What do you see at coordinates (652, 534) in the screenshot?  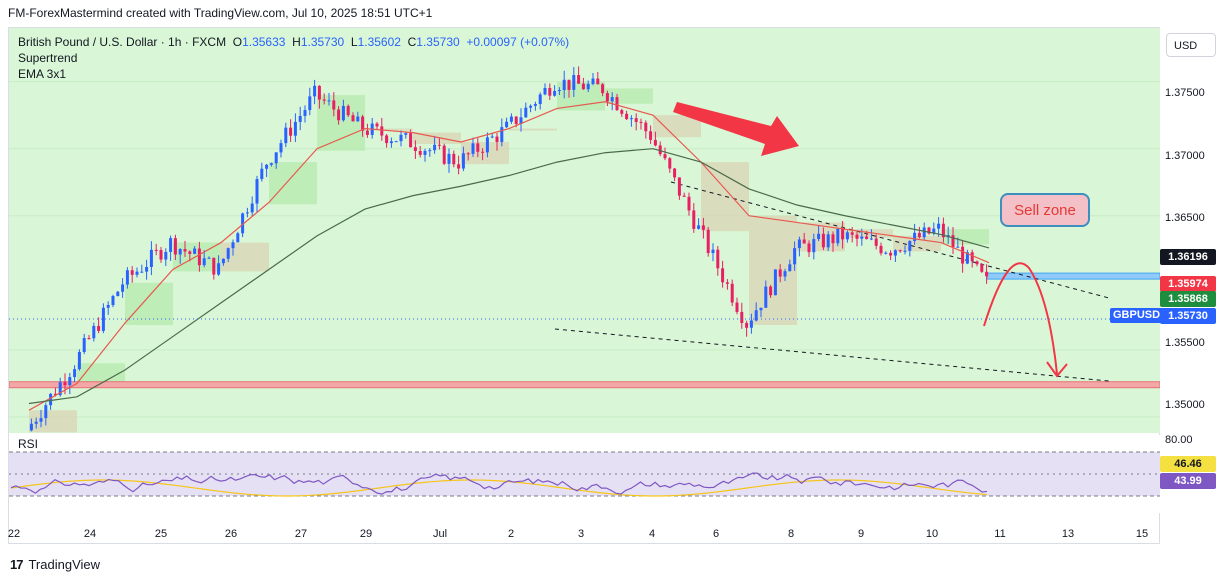 I see `x-axis-label: 4` at bounding box center [652, 534].